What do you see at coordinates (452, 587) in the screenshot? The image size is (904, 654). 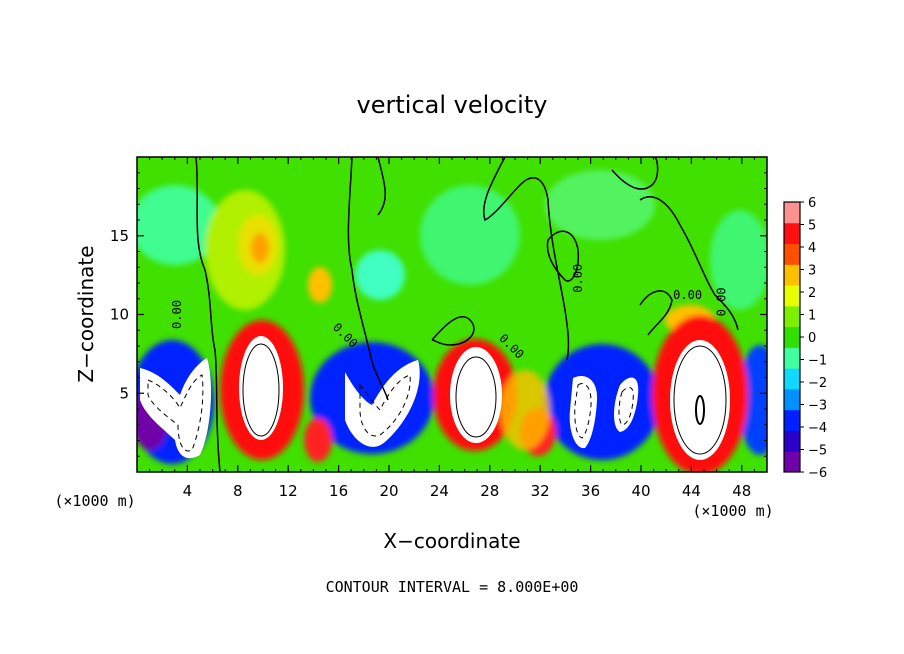 I see `contour-interval-note: CONTOUR INTERVAL = 8.000E+00` at bounding box center [452, 587].